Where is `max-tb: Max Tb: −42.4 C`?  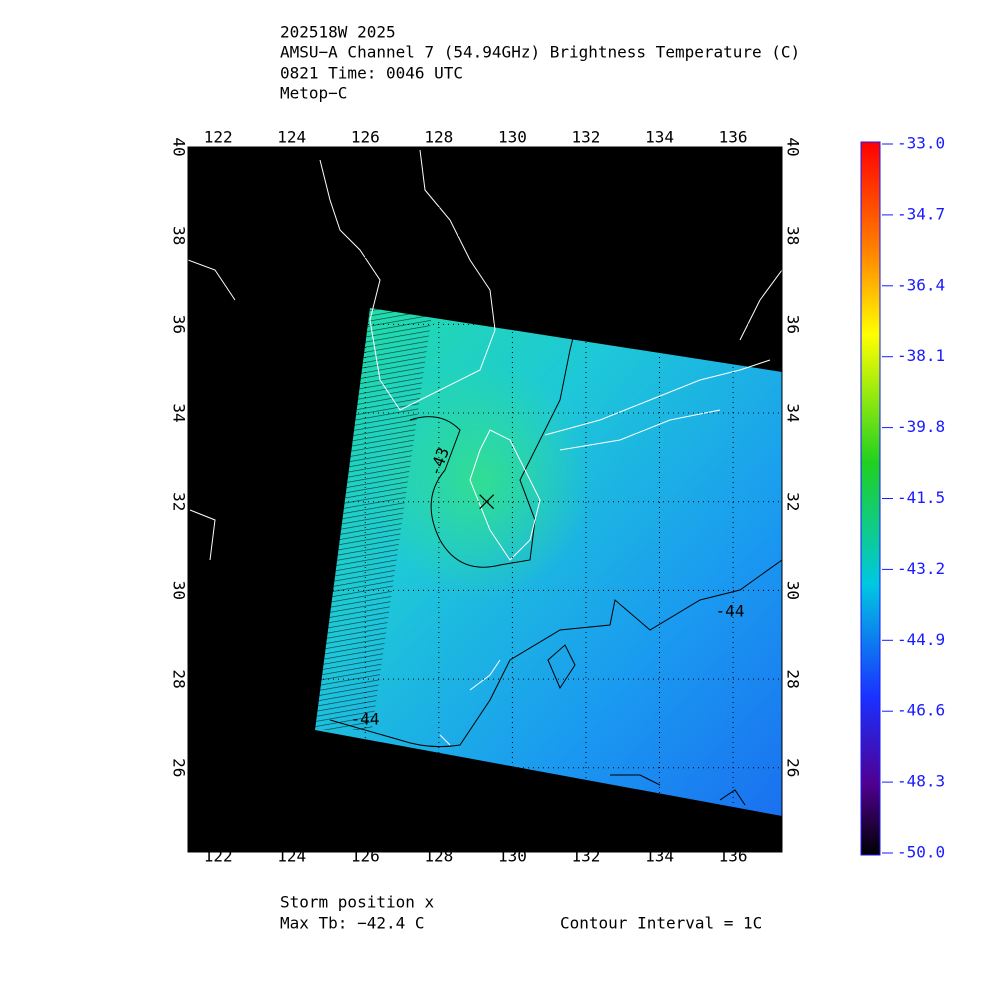
max-tb: Max Tb: −42.4 C is located at coordinates (352, 923).